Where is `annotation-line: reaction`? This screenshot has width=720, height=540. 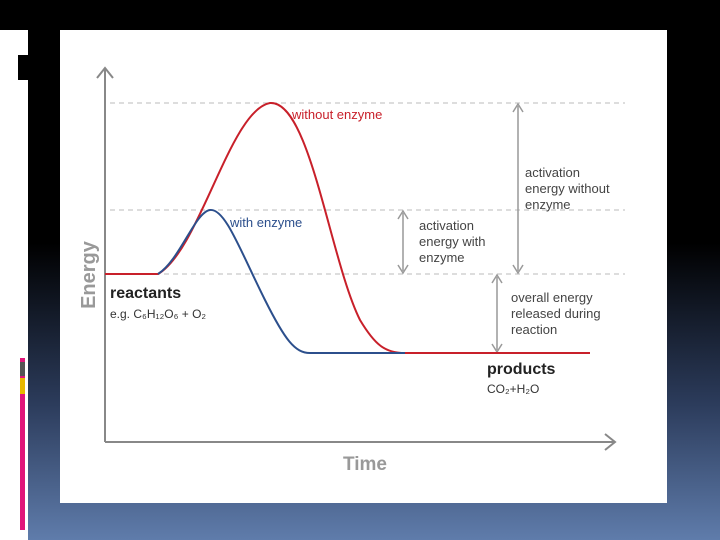
annotation-line: reaction is located at coordinates (534, 329).